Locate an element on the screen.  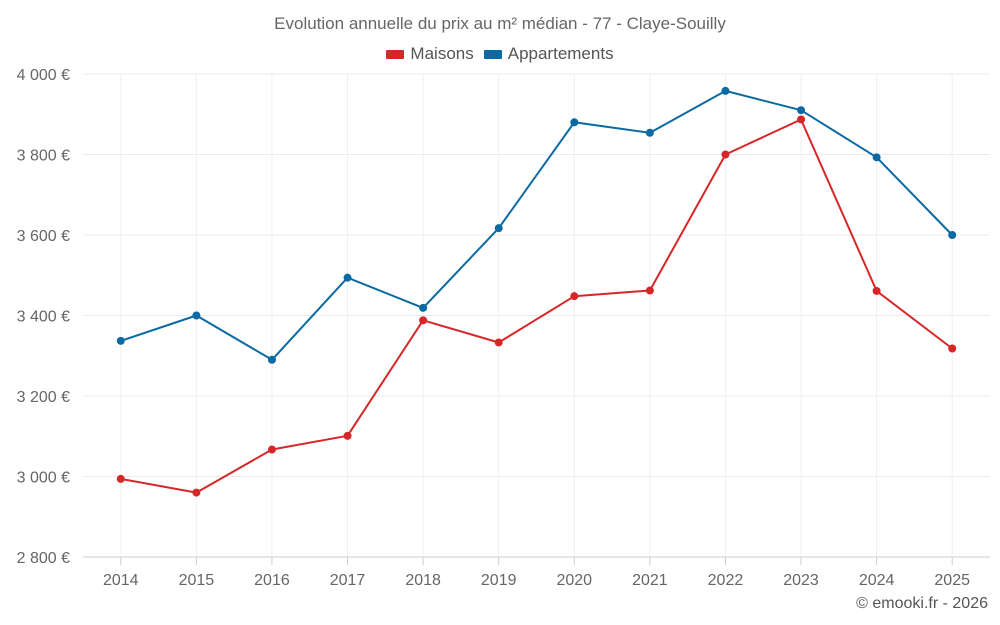
y-tick-label: 3 200 € is located at coordinates (43, 397).